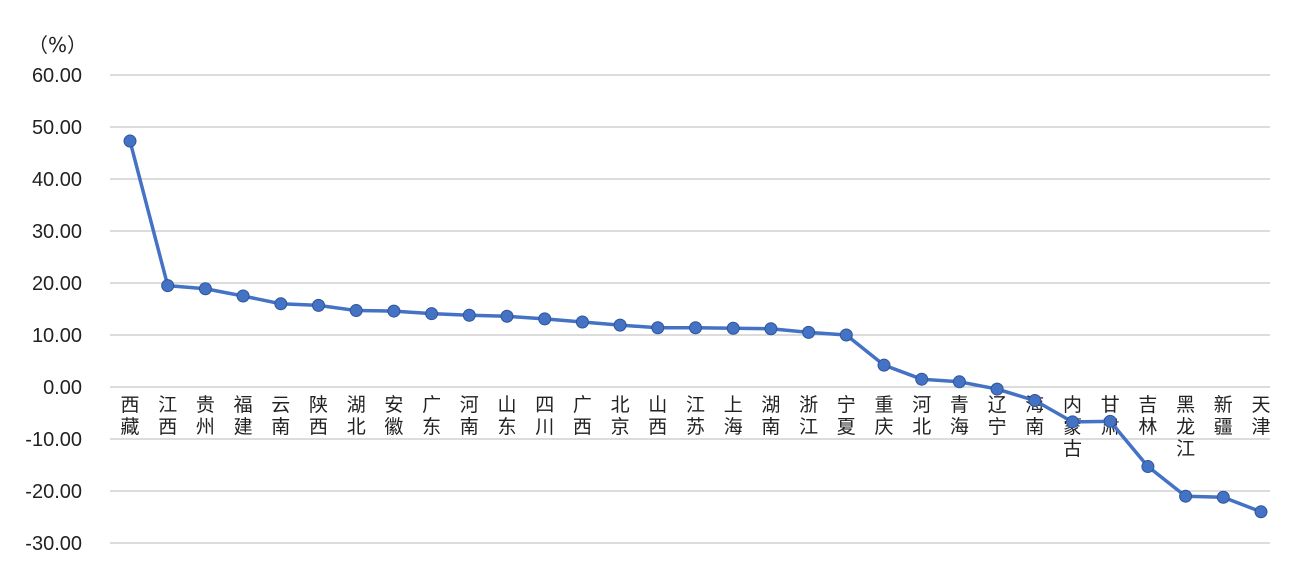  What do you see at coordinates (57, 336) in the screenshot?
I see `y-tick-label: 10.00` at bounding box center [57, 336].